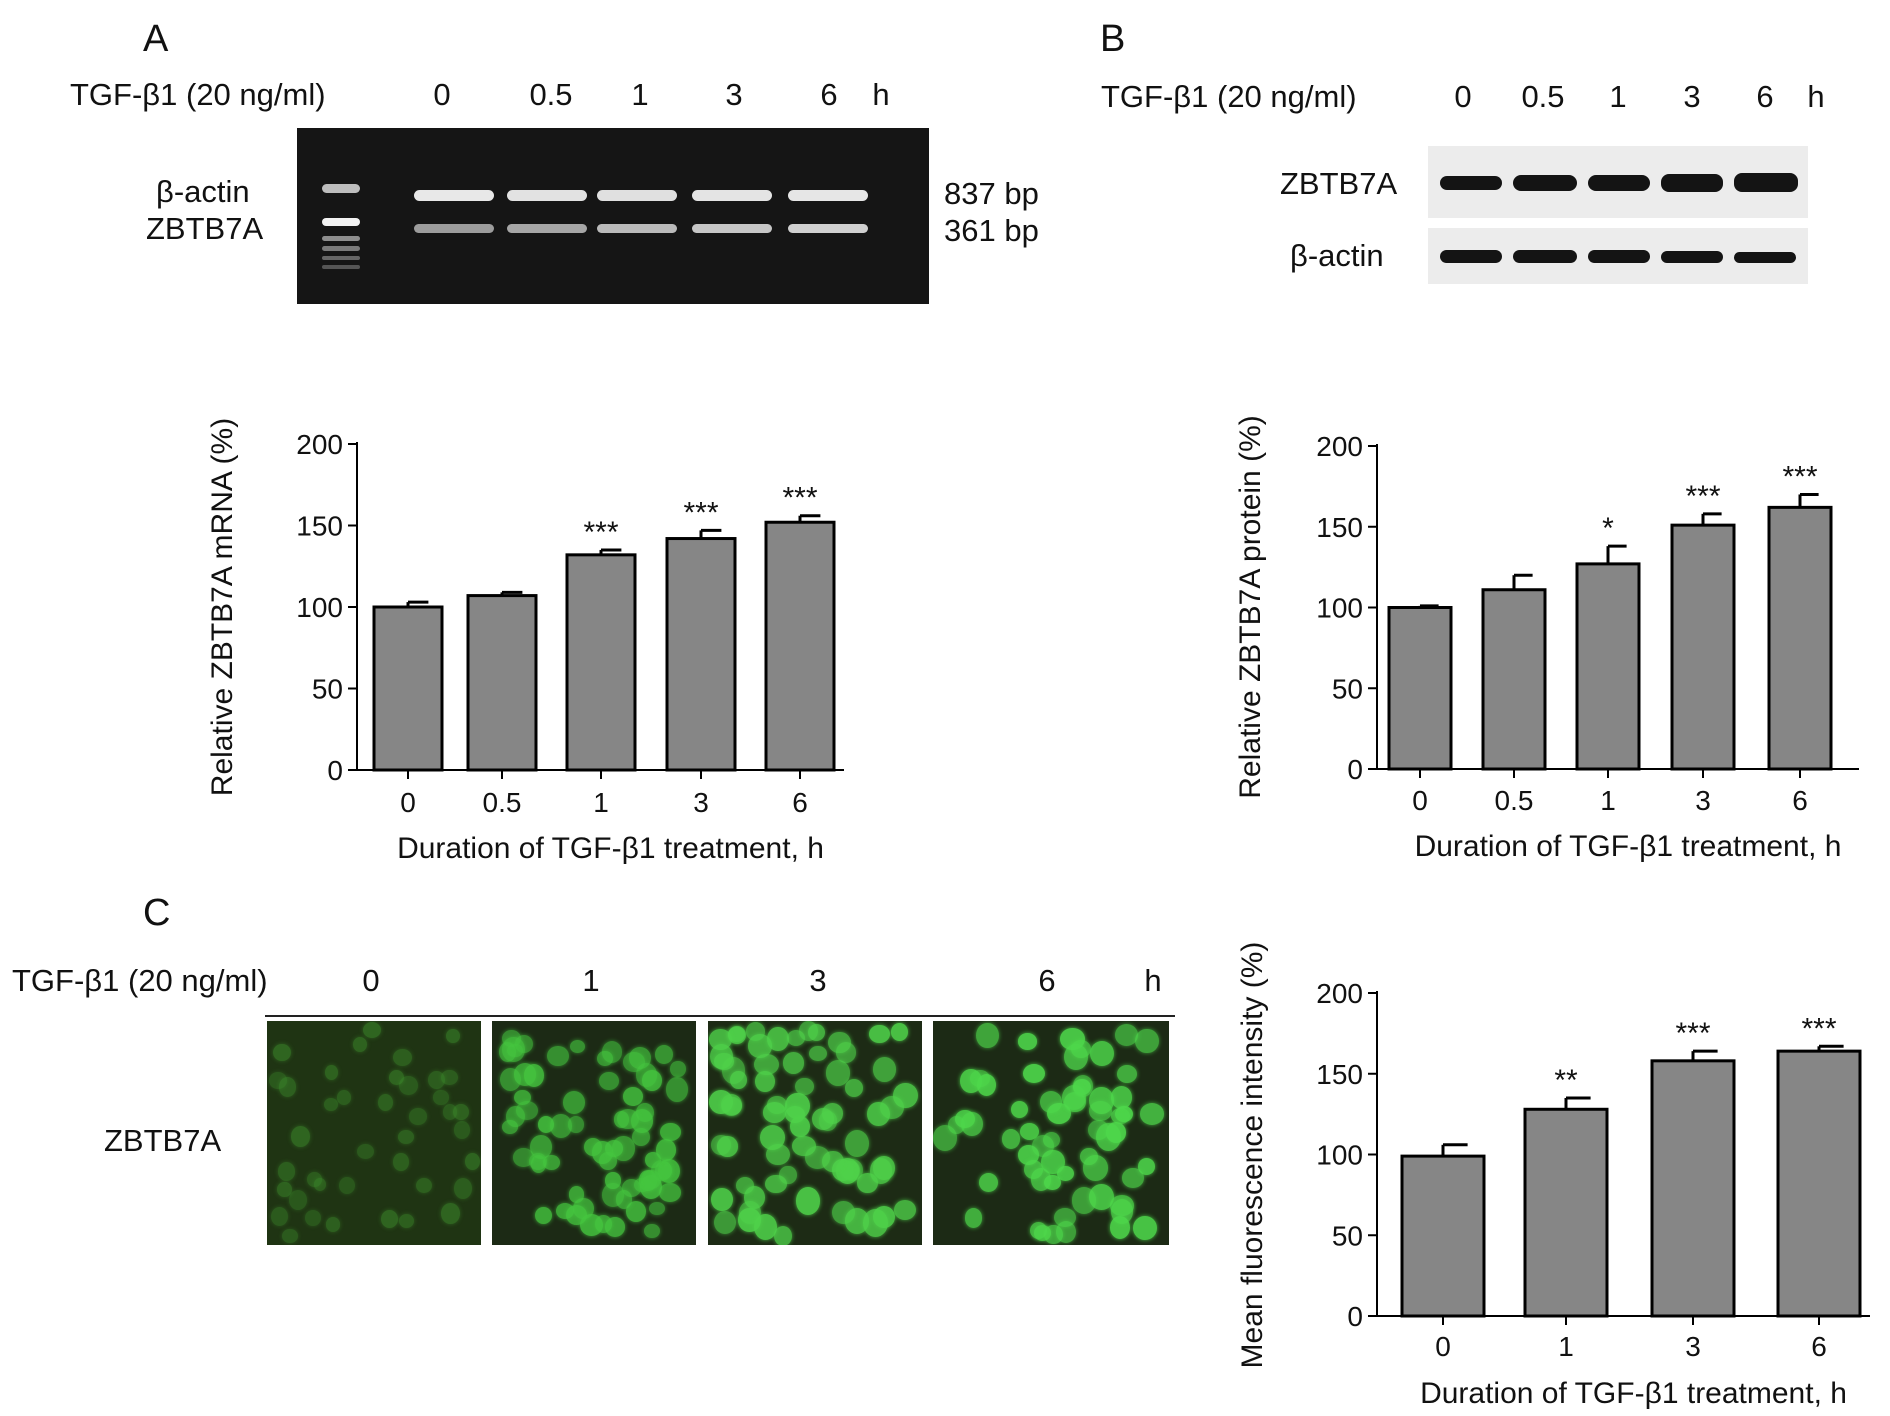 This screenshot has height=1416, width=1890. Describe the element at coordinates (991, 230) in the screenshot. I see `panel-a-size-361: 361 bp` at that location.